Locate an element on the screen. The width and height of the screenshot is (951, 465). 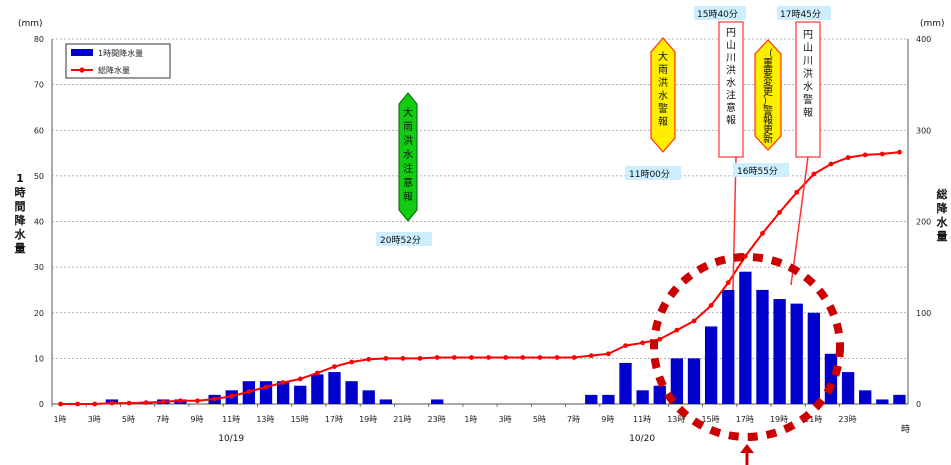
warning-time-box is located at coordinates (653, 173).